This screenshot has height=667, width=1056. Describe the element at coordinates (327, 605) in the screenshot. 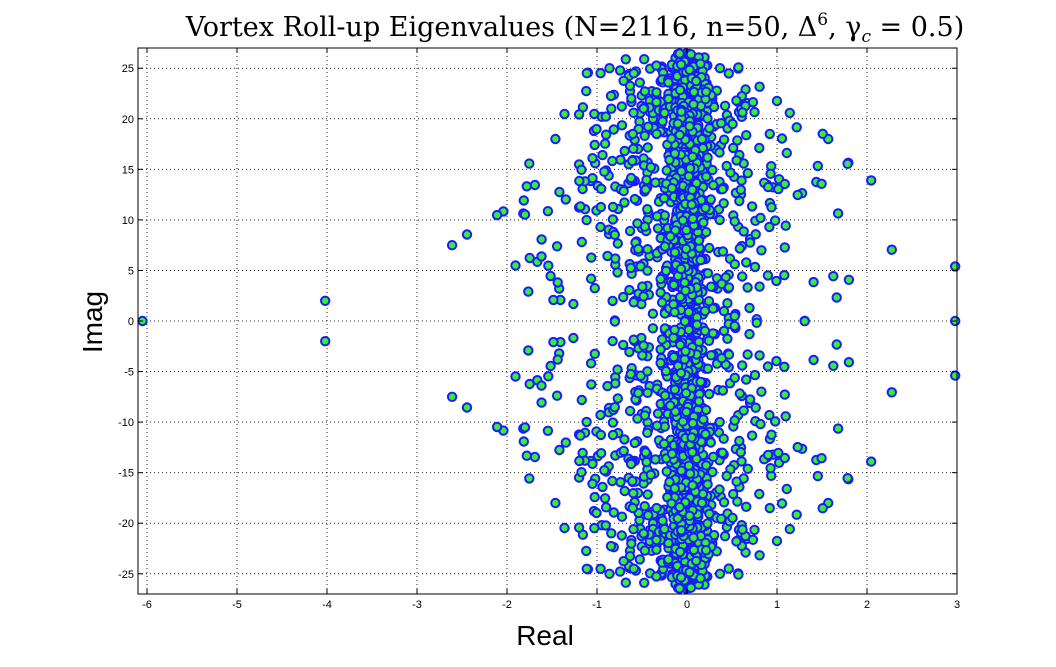

I see `x-tick-label: -4` at that location.